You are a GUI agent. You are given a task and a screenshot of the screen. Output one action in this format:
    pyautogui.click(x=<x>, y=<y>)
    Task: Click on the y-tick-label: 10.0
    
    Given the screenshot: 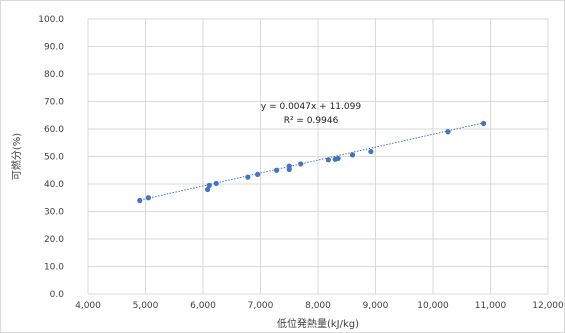 What is the action you would take?
    pyautogui.click(x=54, y=268)
    